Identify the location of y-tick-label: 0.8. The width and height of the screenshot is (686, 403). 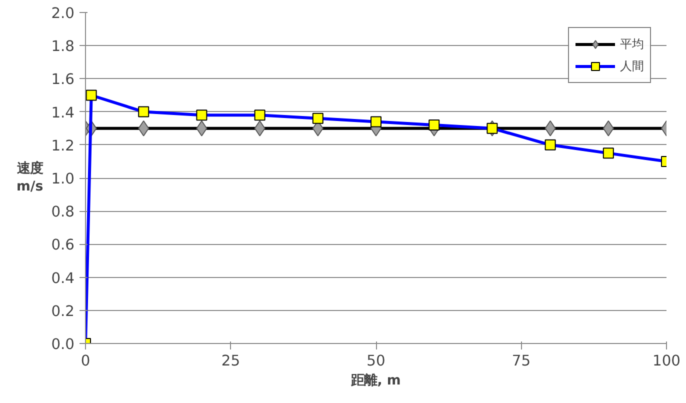
(63, 212).